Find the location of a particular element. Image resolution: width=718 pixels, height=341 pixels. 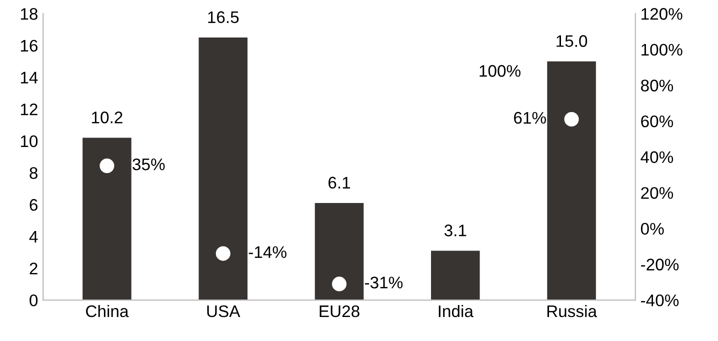

x-tick-label: EU28 is located at coordinates (340, 311).